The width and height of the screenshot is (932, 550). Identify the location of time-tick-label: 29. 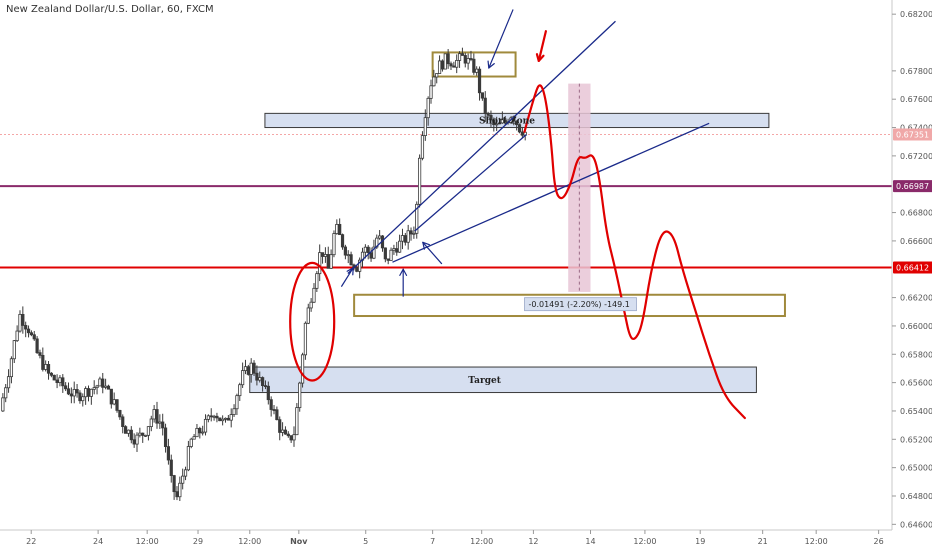
(198, 541).